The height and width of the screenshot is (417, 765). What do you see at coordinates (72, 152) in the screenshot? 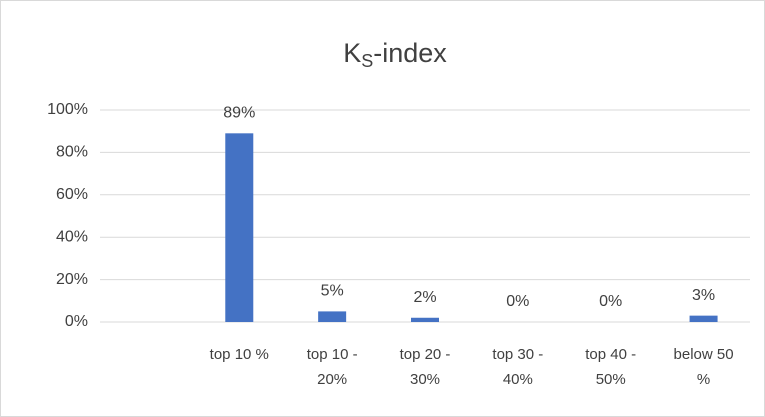
I see `y-tick-label: 80%` at bounding box center [72, 152].